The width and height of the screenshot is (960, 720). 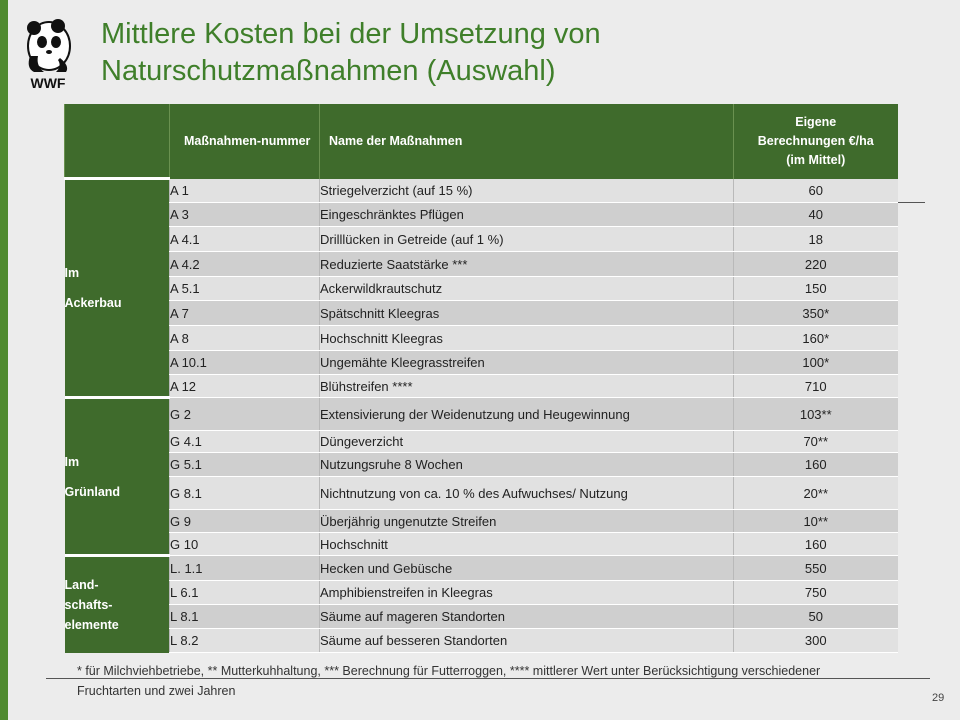 I want to click on measure-number: L 8.1, so click(x=244, y=616).